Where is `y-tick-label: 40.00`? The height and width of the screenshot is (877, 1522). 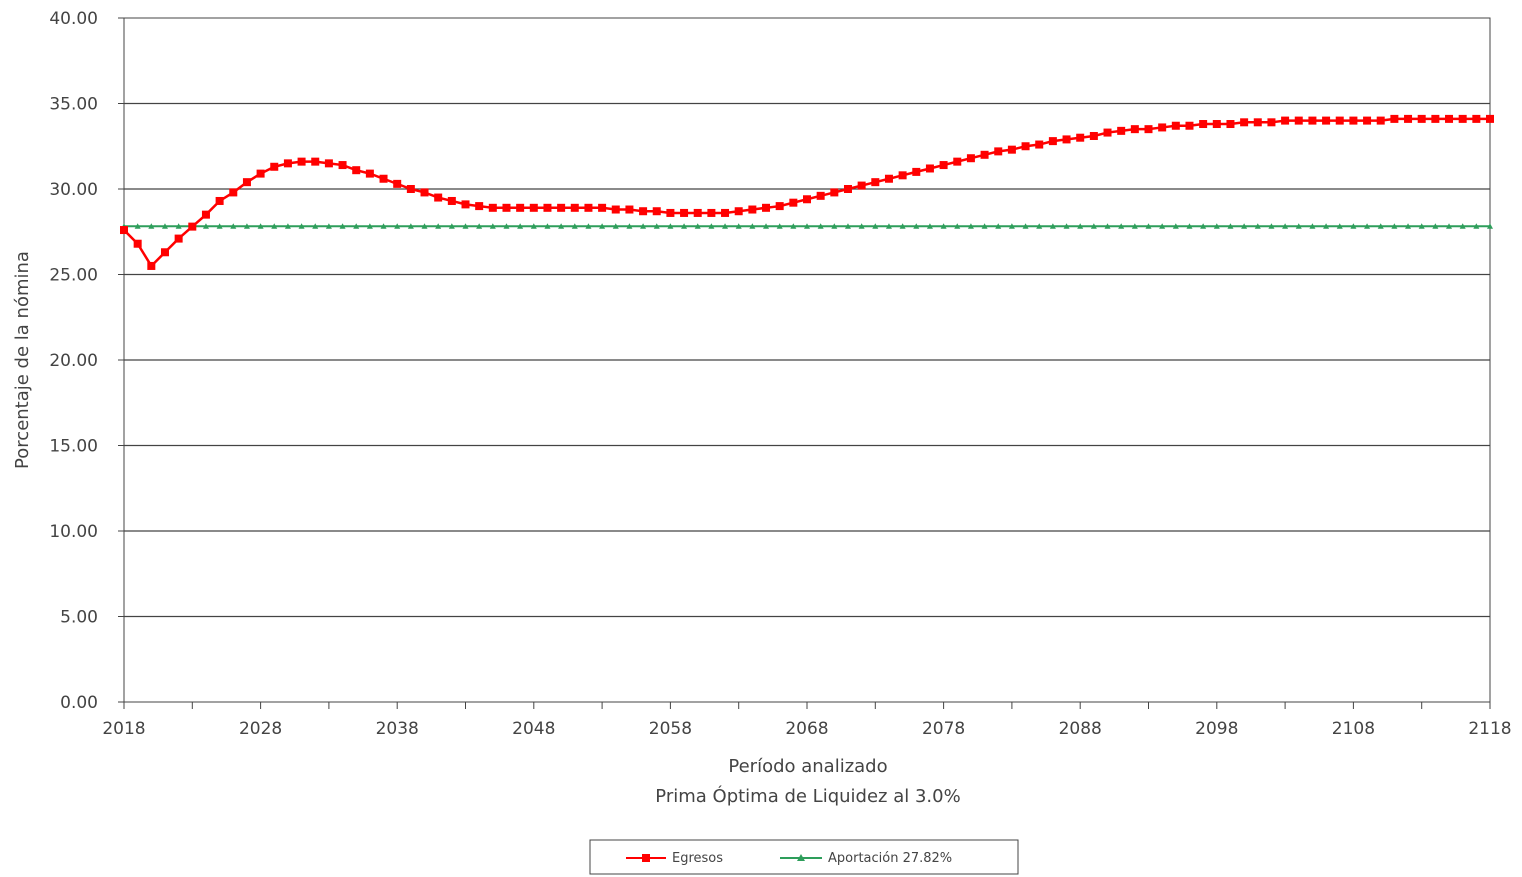 y-tick-label: 40.00 is located at coordinates (73, 19).